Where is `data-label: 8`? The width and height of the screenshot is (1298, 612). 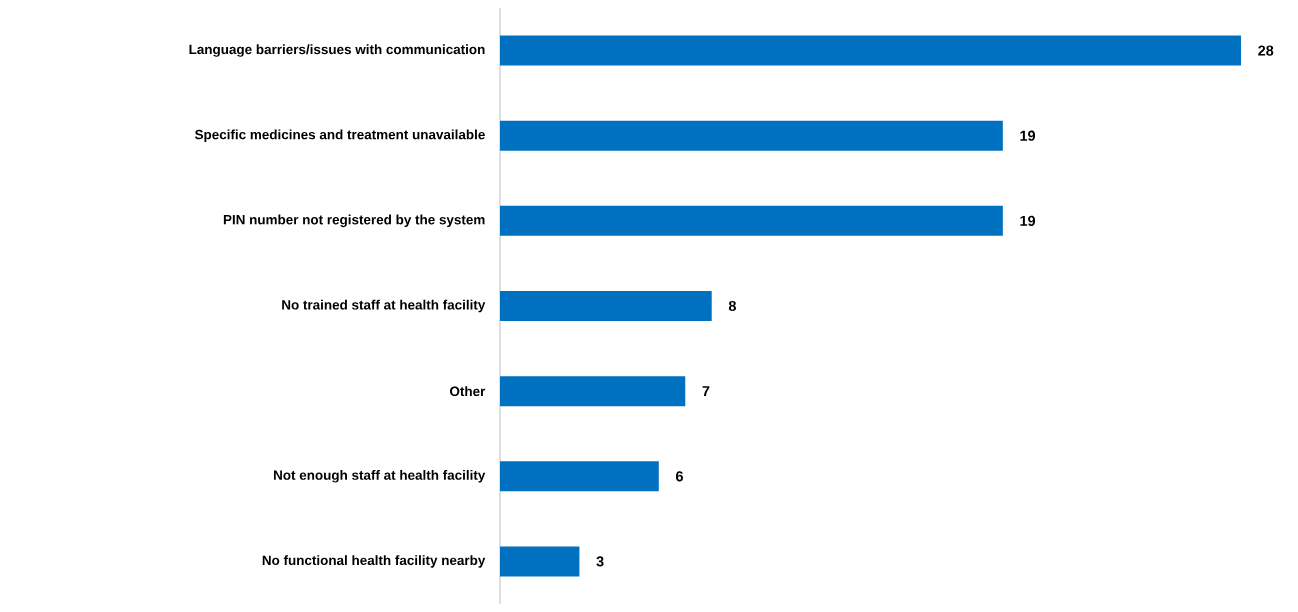
data-label: 8 is located at coordinates (732, 306).